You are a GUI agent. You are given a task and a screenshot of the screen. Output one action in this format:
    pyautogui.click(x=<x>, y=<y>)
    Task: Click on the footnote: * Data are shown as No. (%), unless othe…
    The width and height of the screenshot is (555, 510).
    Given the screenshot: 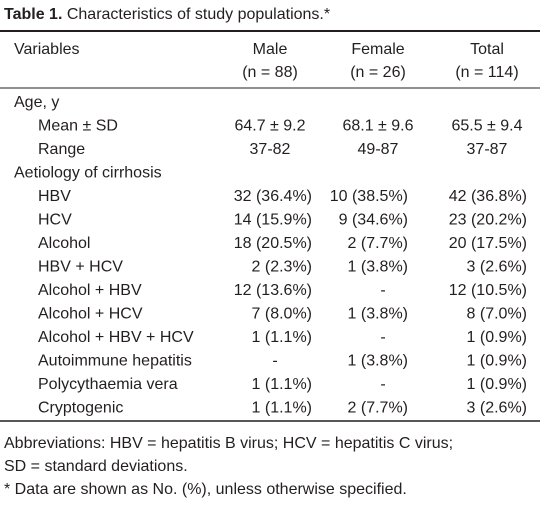 What is the action you would take?
    pyautogui.click(x=205, y=489)
    